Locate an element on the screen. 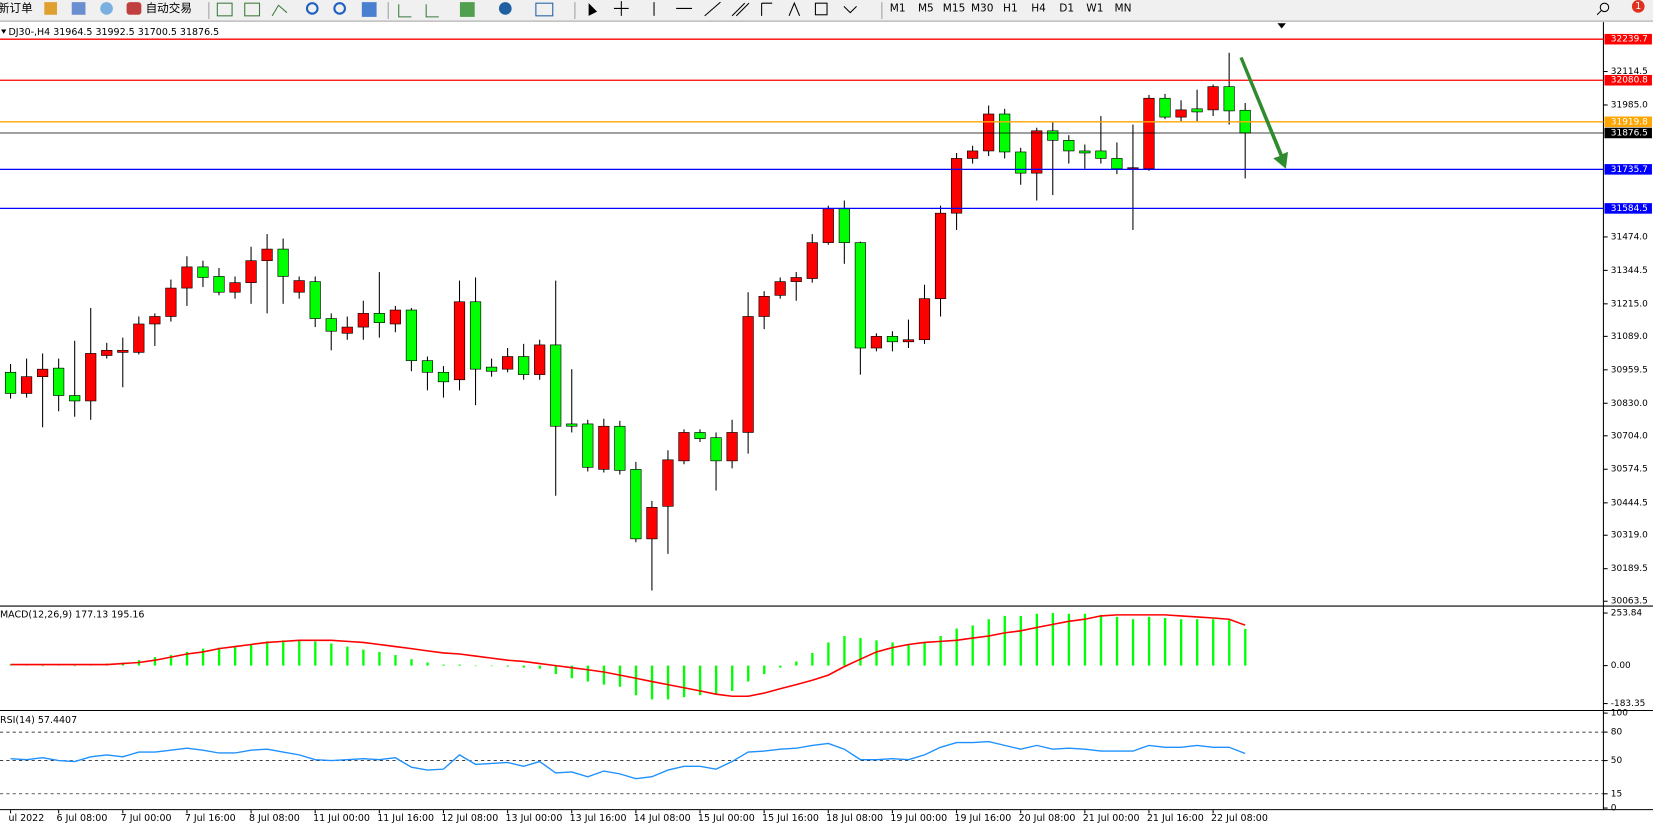 This screenshot has width=1653, height=826. auto-trading: 自动交易 is located at coordinates (169, 8).